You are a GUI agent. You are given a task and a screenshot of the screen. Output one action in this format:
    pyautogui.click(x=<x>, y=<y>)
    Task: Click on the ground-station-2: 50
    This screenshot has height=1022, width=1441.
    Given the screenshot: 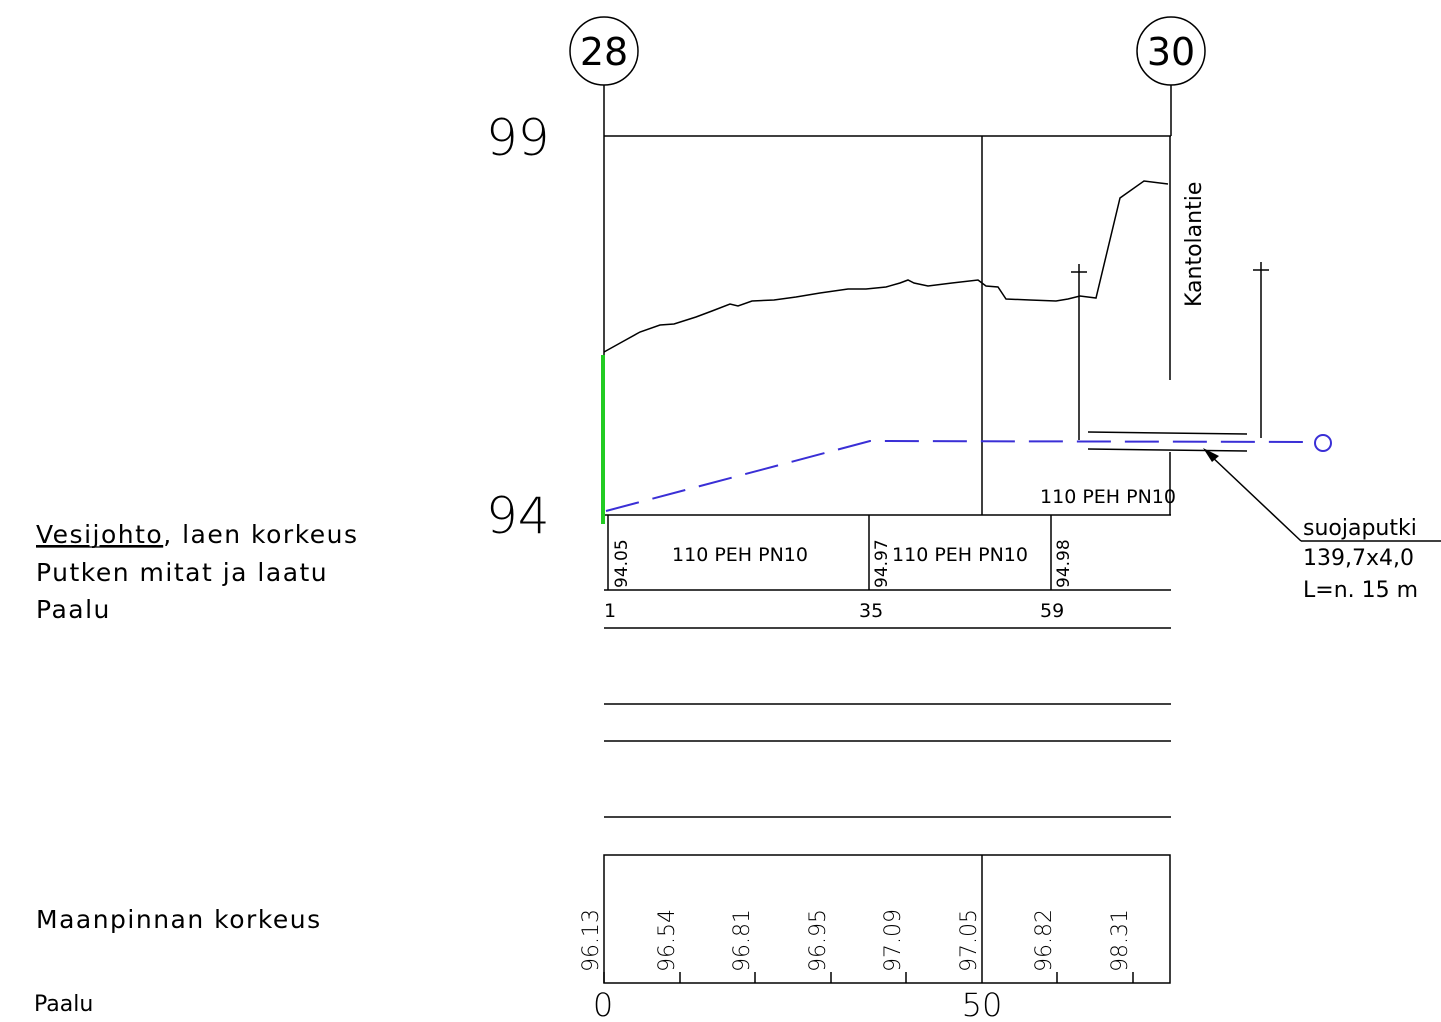 What is the action you would take?
    pyautogui.click(x=982, y=1004)
    